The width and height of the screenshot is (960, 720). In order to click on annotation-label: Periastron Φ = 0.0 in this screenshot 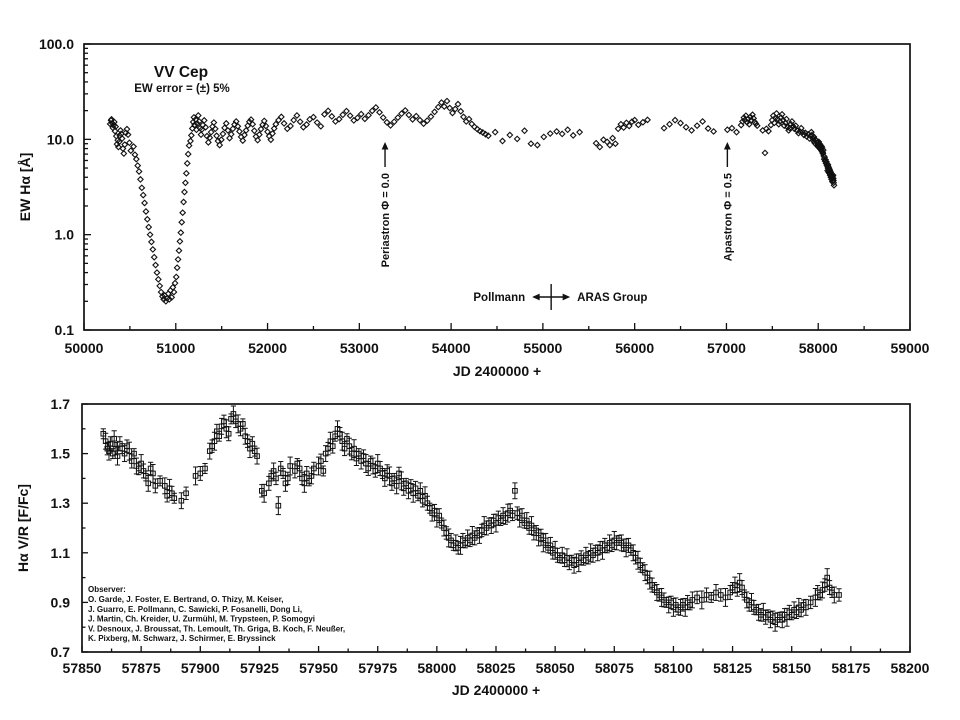, I will do `click(386, 220)`.